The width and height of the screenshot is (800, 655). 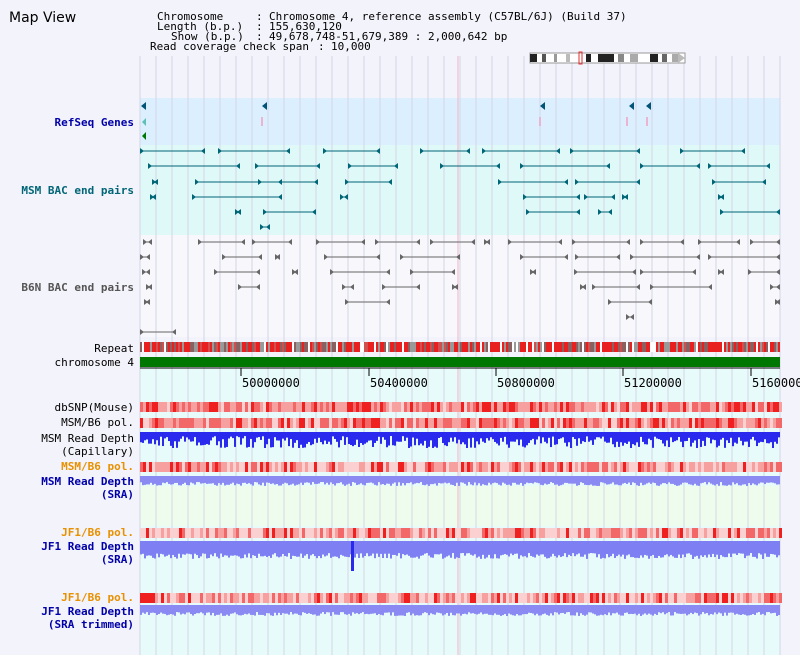 What do you see at coordinates (94, 407) in the screenshot?
I see `track-label-dbsnp: dbSNP(Mouse)` at bounding box center [94, 407].